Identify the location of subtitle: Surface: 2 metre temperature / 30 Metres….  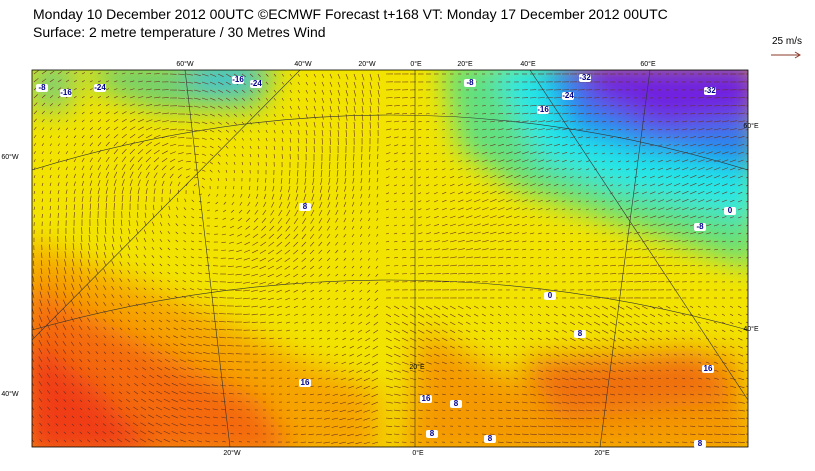
(179, 32).